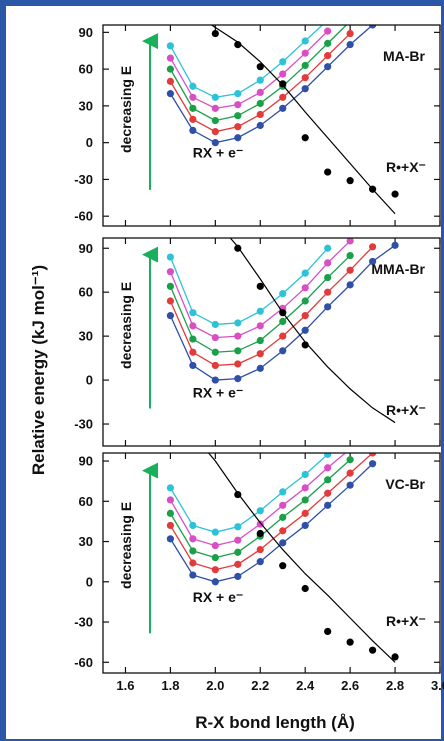 This screenshot has width=444, height=741. I want to click on y-tick-label: 0, so click(89, 380).